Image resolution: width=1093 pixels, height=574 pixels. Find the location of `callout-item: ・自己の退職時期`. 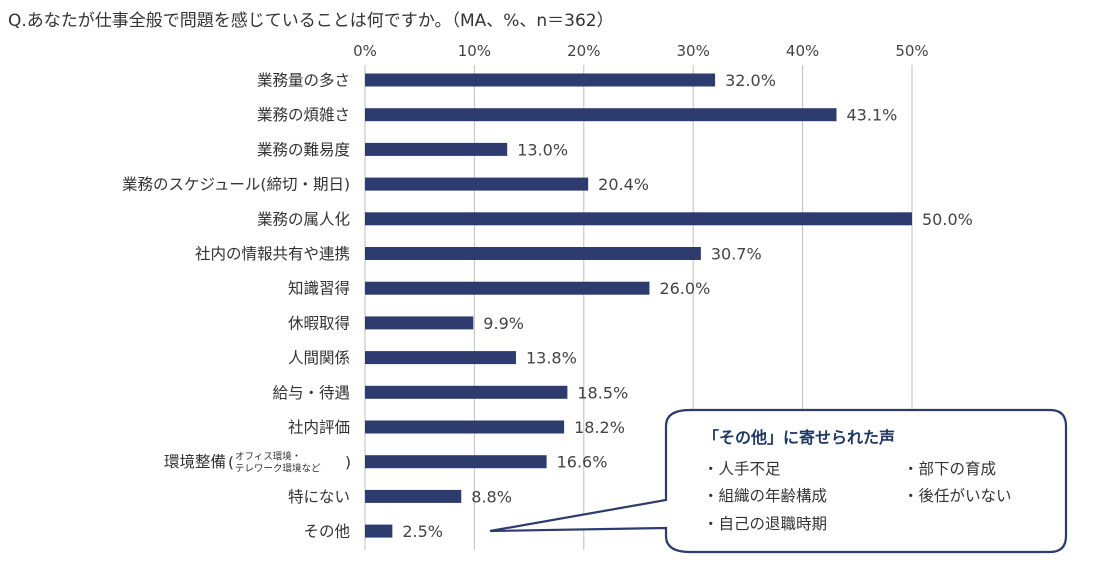

callout-item: ・自己の退職時期 is located at coordinates (765, 524).